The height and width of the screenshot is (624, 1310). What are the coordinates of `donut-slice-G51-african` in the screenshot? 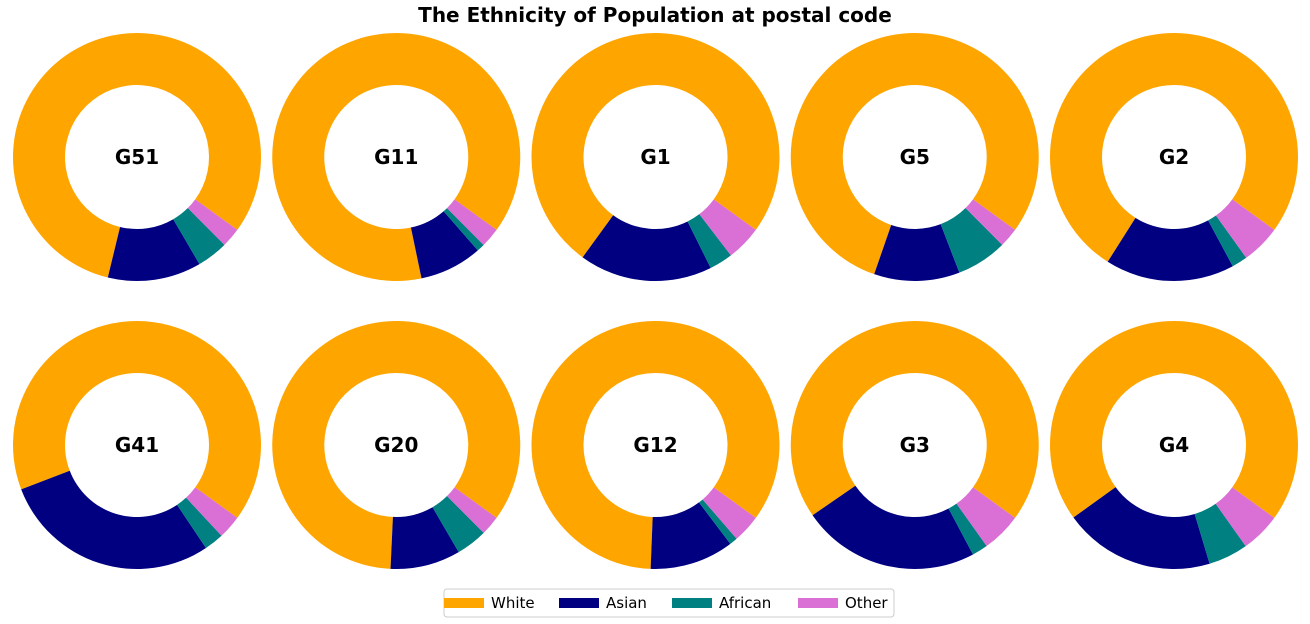 It's located at (199, 236).